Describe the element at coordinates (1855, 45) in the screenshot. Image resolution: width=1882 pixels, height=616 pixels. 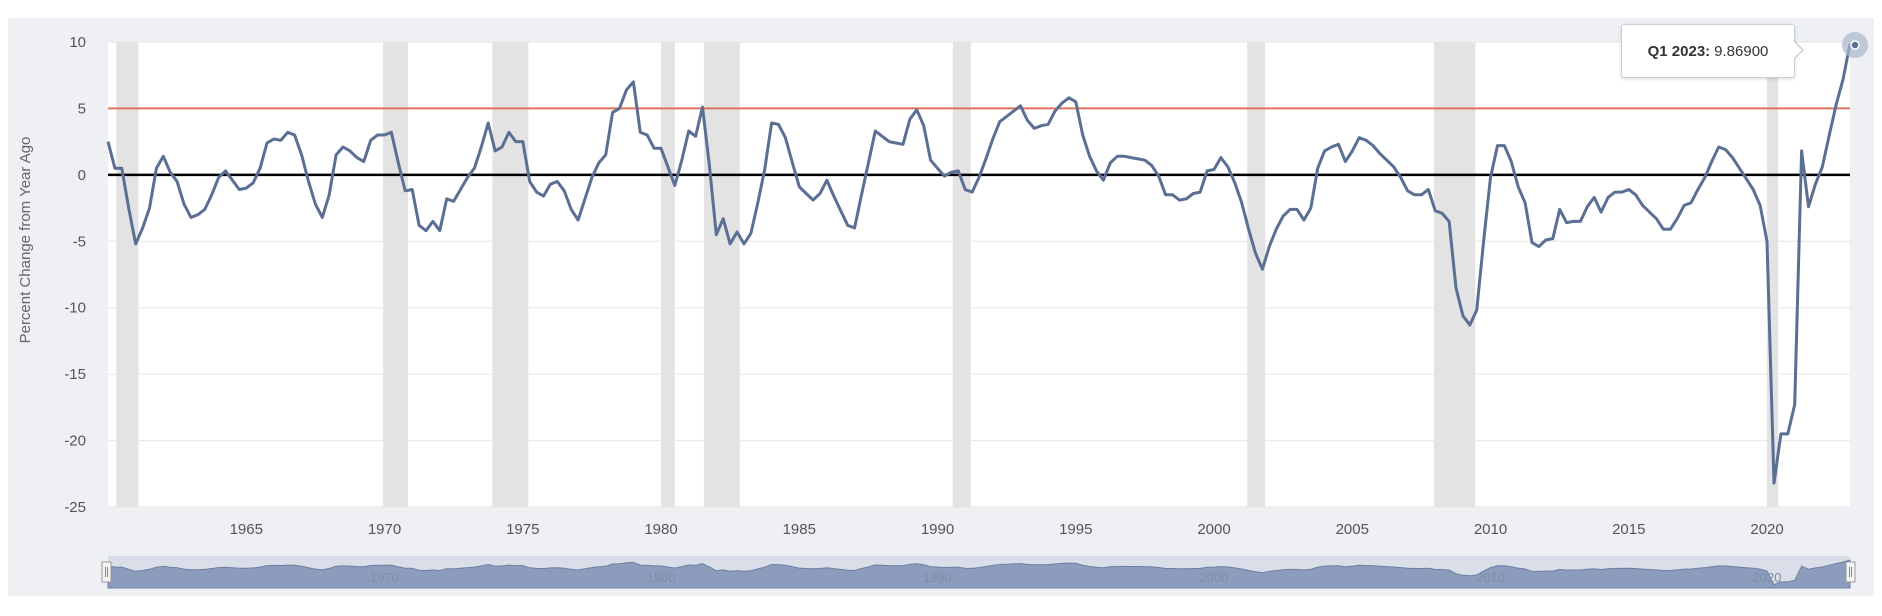
I see `hover-point` at that location.